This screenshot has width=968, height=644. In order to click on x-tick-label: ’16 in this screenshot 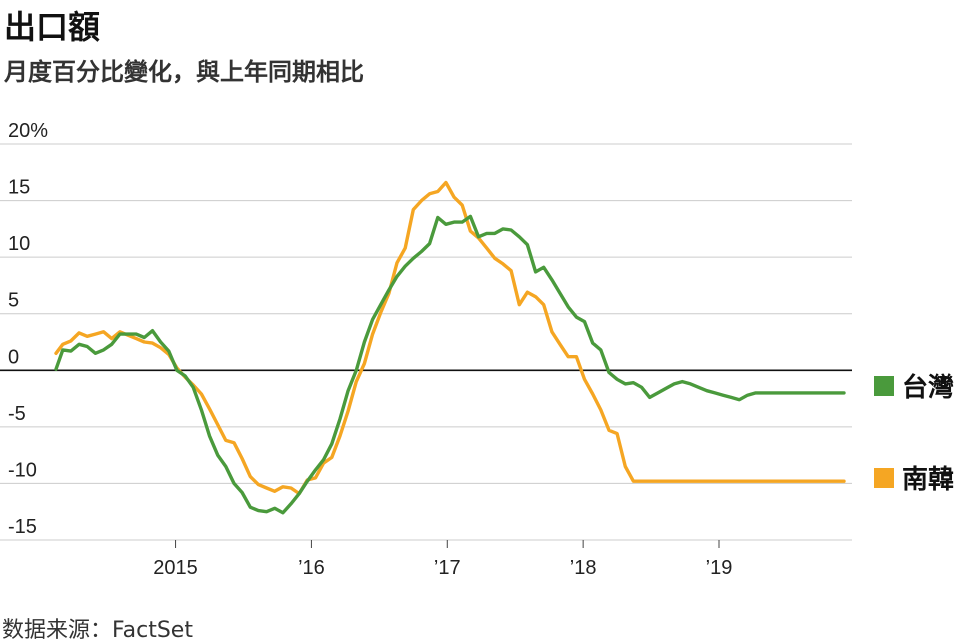, I will do `click(311, 568)`.